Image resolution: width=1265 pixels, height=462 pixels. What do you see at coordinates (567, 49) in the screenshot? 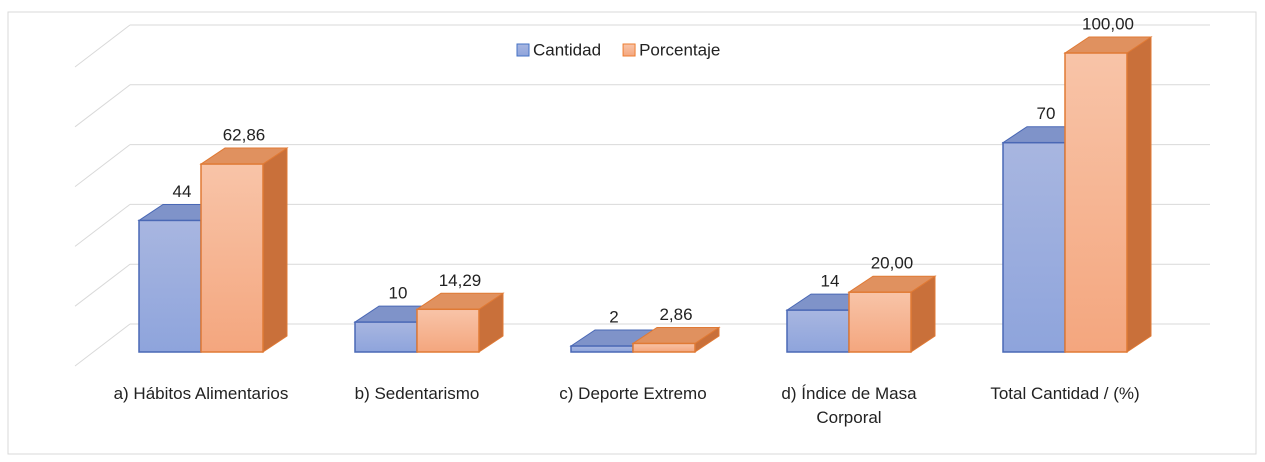
I see `legend-label: Cantidad` at bounding box center [567, 49].